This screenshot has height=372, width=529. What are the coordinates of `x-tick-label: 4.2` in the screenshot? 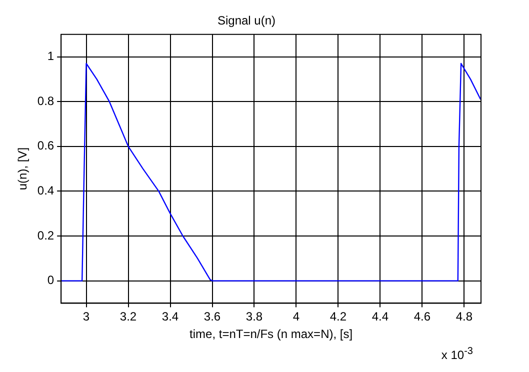 It's located at (338, 317).